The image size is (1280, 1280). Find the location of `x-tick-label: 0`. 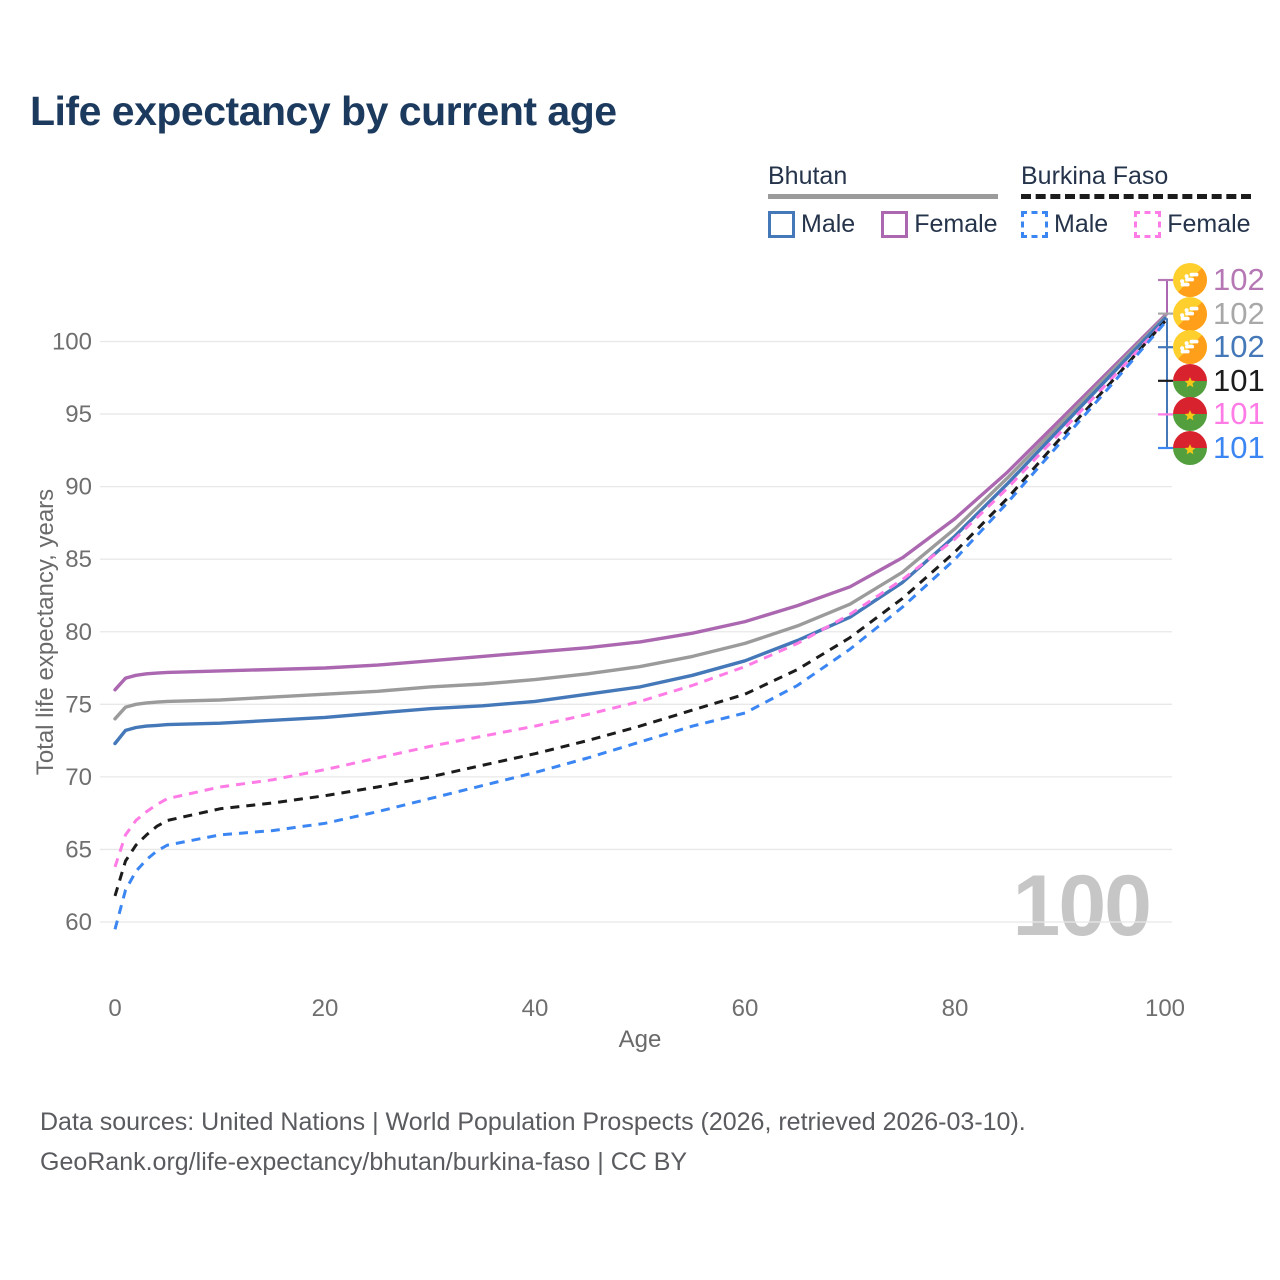

x-tick-label: 0 is located at coordinates (114, 1008).